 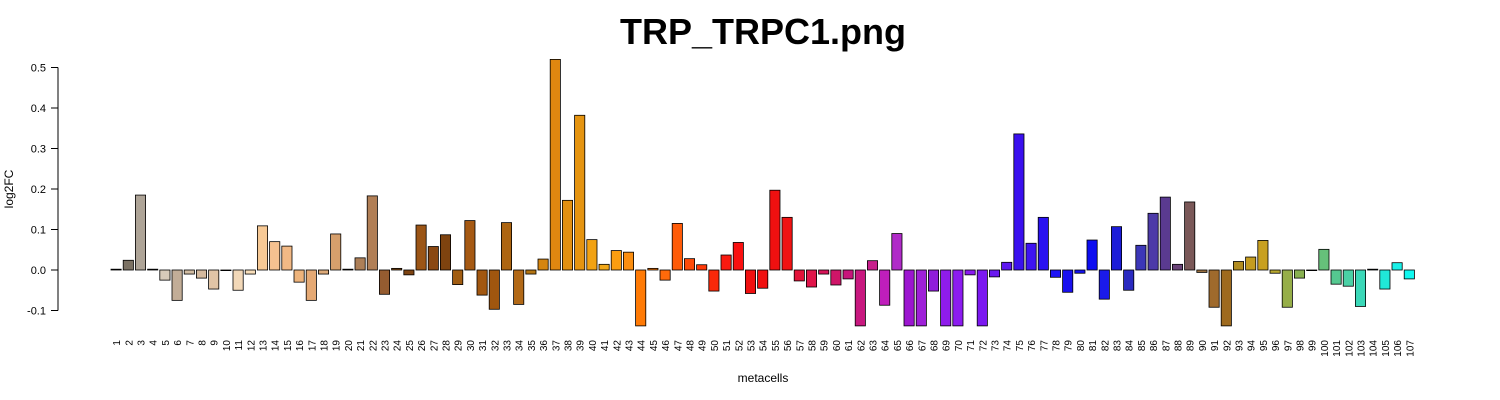 What do you see at coordinates (43, 190) in the screenshot?
I see `y-axis: -0.1 0.0 0.1 0.2 0.3 0.4 0.5` at bounding box center [43, 190].